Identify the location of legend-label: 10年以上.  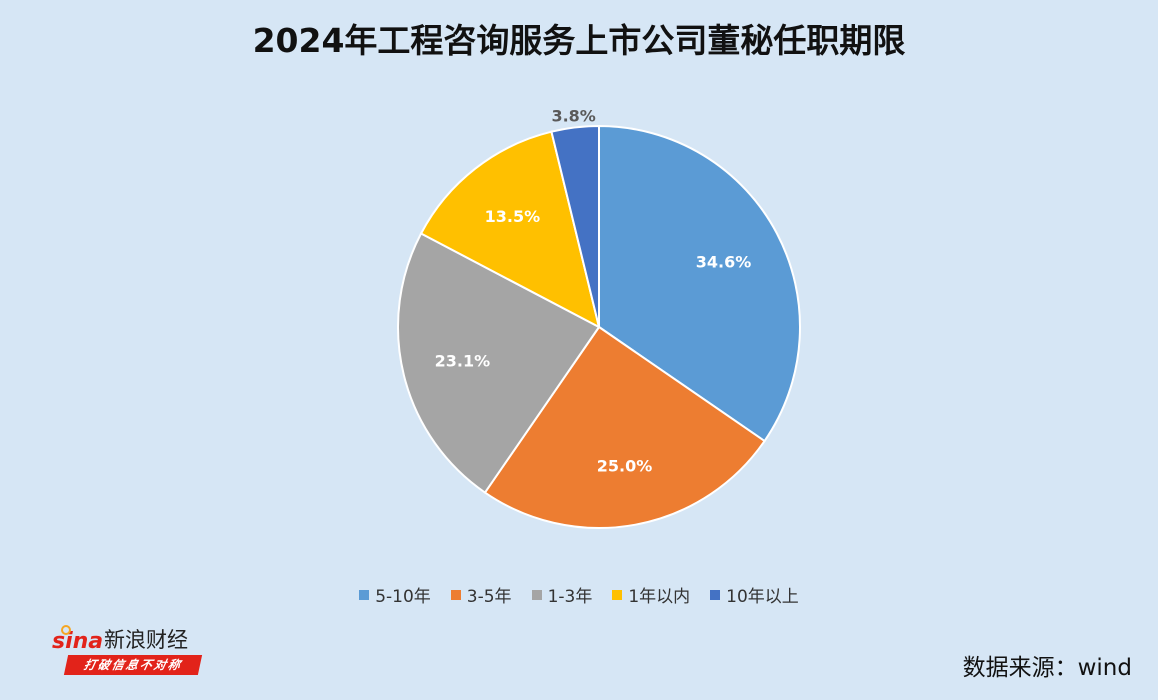
(762, 597).